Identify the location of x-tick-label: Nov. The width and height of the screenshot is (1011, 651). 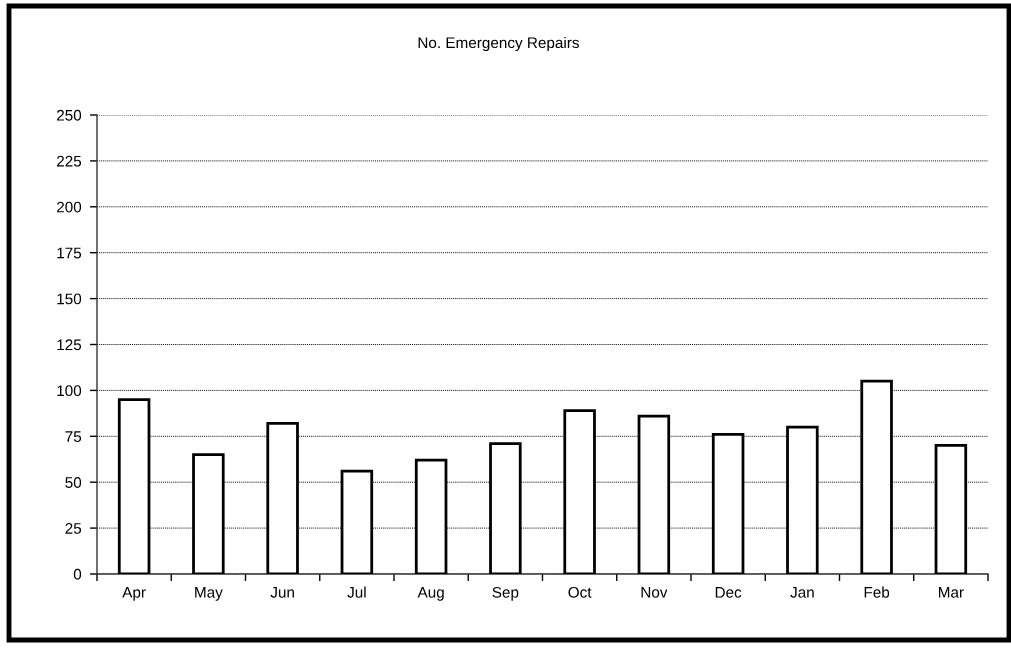
(654, 592).